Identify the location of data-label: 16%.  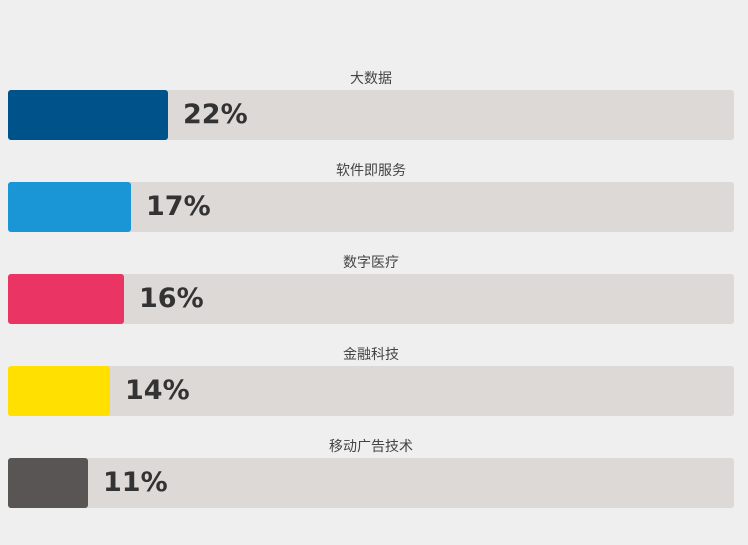
(171, 298).